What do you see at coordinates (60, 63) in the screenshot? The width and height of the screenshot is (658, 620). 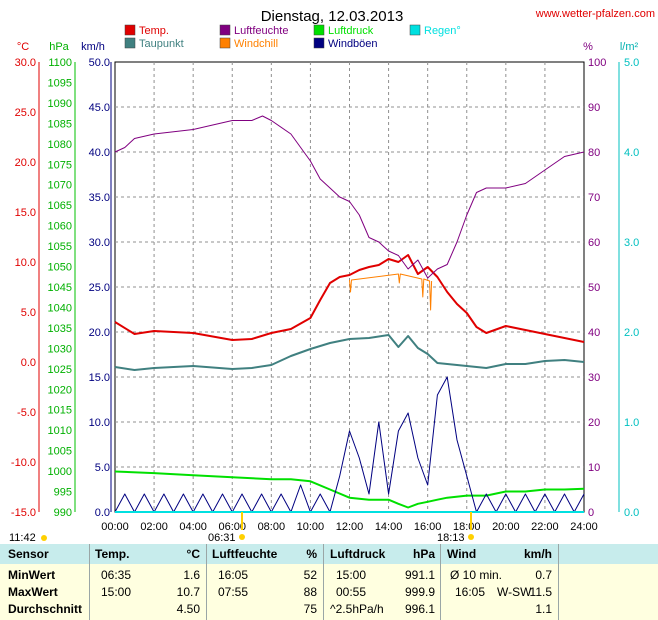 I see `pressure-tick-label: 1100` at bounding box center [60, 63].